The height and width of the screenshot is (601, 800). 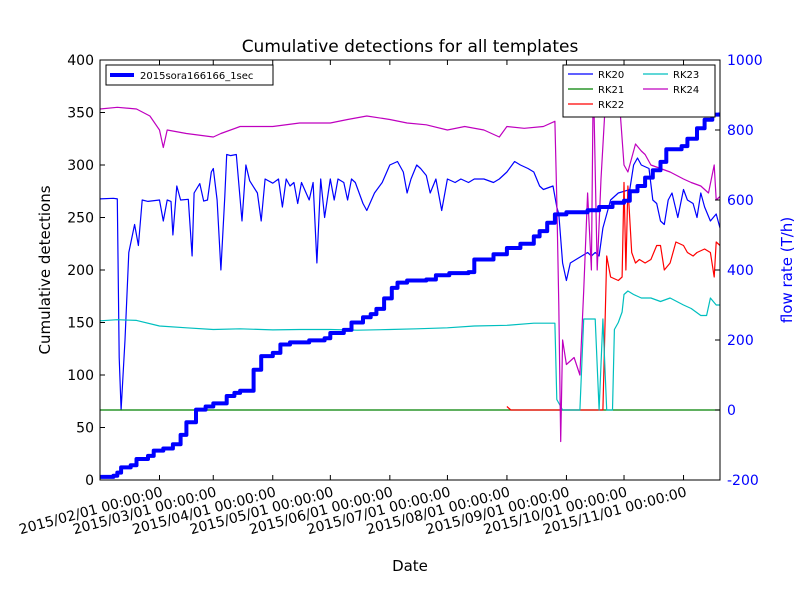 What do you see at coordinates (89, 481) in the screenshot?
I see `y-left-tick-label: 0` at bounding box center [89, 481].